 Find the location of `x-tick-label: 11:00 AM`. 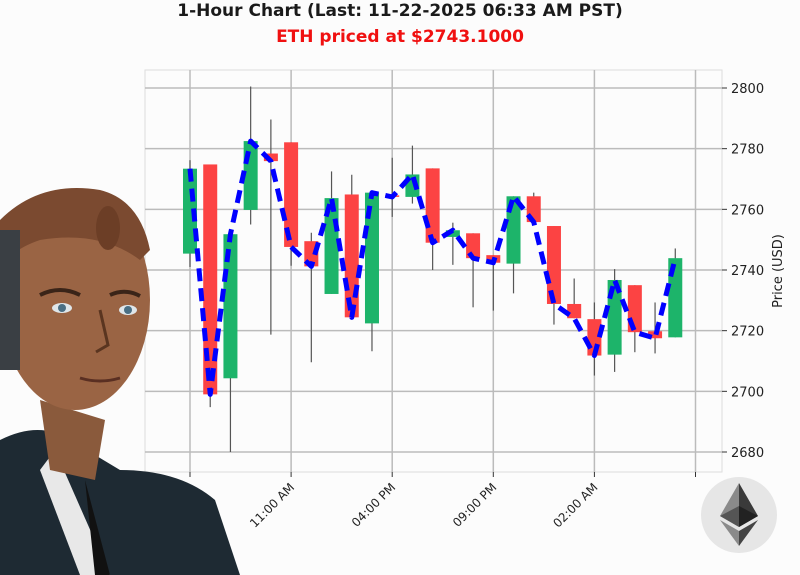

x-tick-label: 11:00 AM is located at coordinates (272, 505).